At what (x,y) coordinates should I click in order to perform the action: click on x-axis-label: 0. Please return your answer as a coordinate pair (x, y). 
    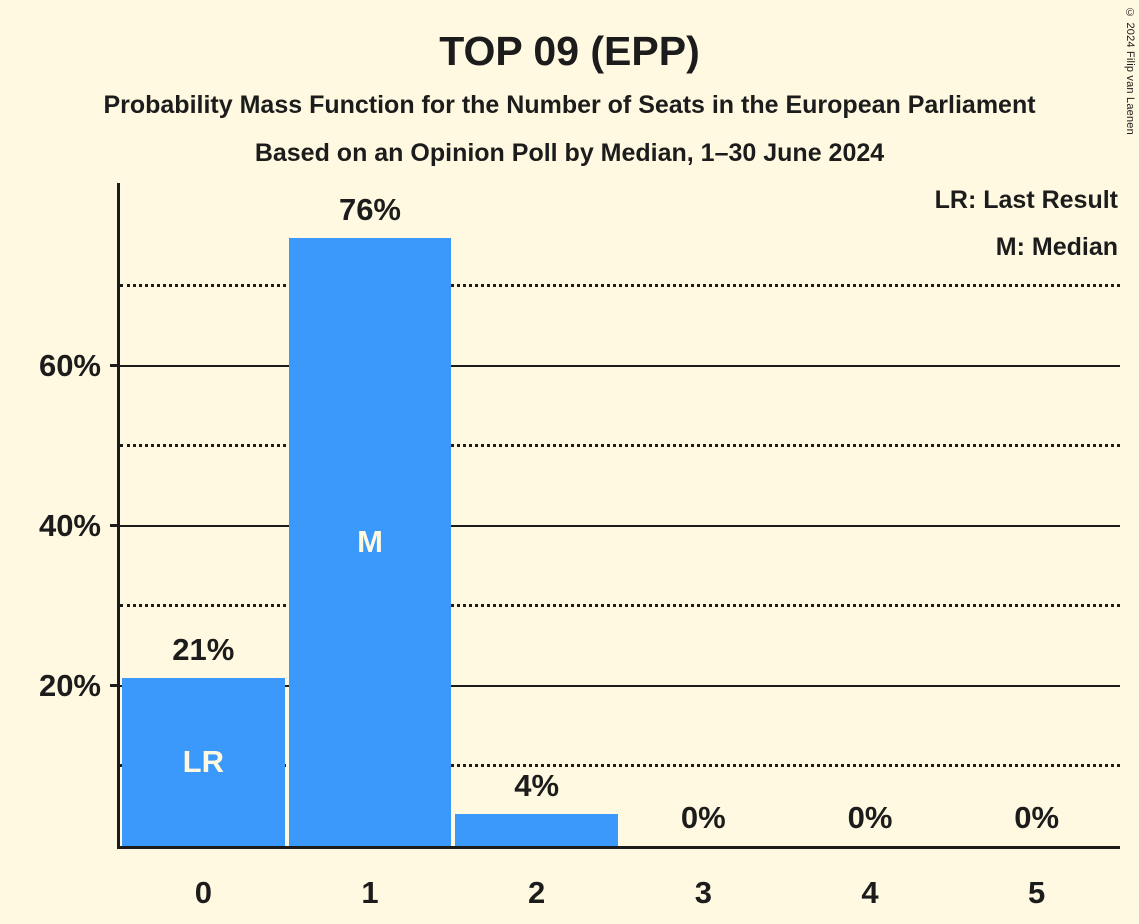
    Looking at the image, I should click on (203, 892).